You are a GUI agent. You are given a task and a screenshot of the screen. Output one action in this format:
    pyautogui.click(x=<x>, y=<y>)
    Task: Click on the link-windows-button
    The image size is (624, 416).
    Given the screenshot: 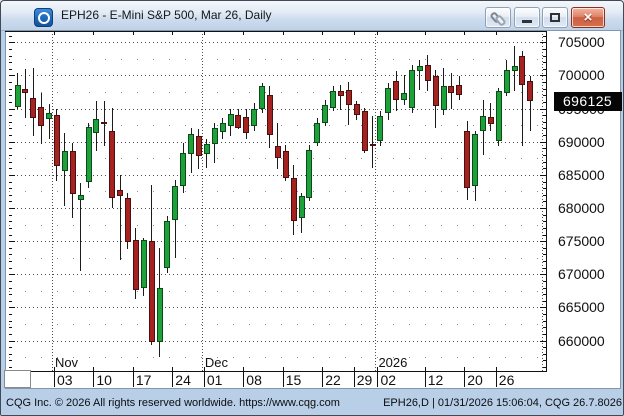 What is the action you would take?
    pyautogui.click(x=498, y=17)
    